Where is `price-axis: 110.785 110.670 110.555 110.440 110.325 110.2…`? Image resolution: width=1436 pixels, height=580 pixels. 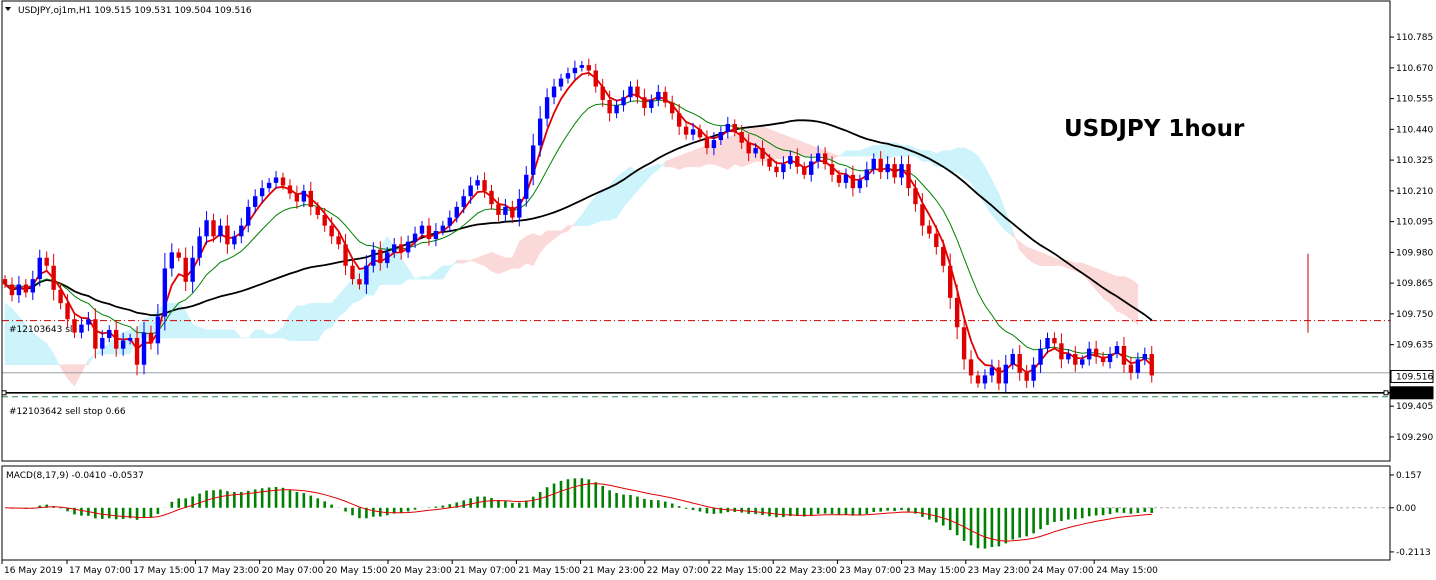 price-axis: 110.785 110.670 110.555 110.440 110.325 110.2… is located at coordinates (1412, 238).